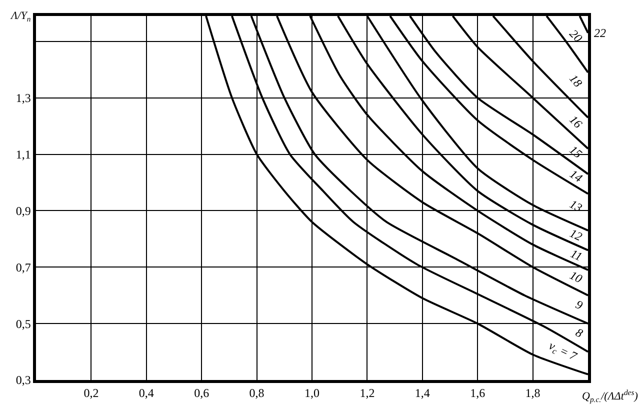  What do you see at coordinates (23, 267) in the screenshot?
I see `y-tick-label: 0,7` at bounding box center [23, 267].